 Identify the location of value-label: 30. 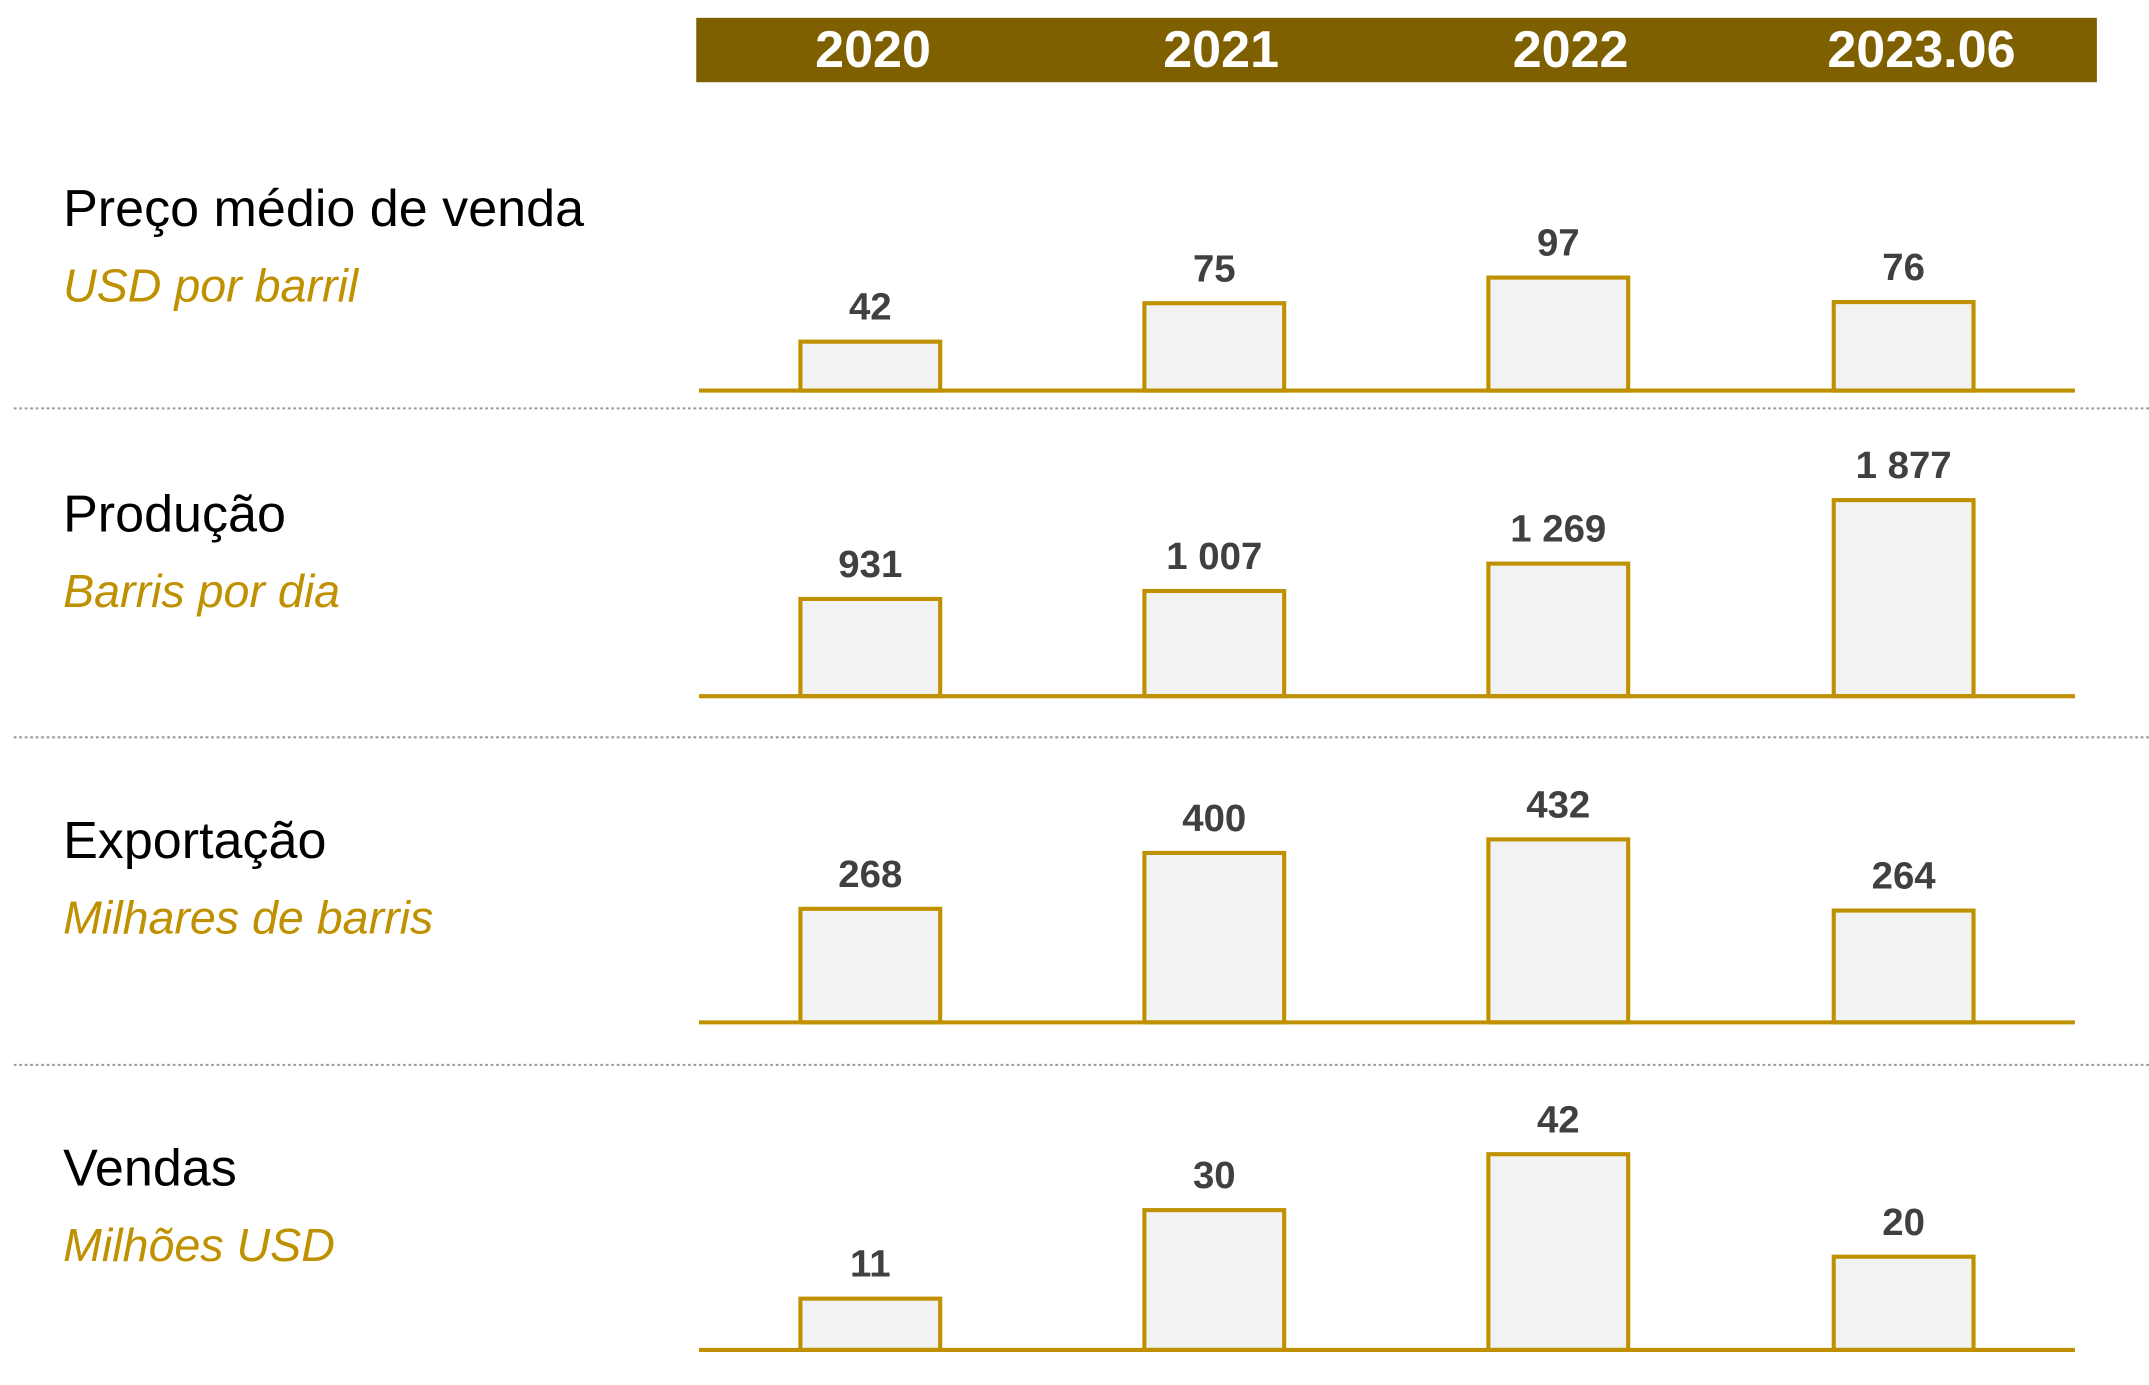
(1214, 1175).